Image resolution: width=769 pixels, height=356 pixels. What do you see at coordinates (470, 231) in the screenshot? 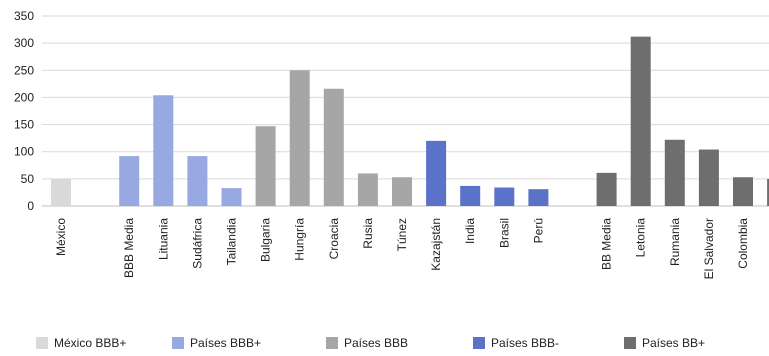
I see `x-tick-label: India` at bounding box center [470, 231].